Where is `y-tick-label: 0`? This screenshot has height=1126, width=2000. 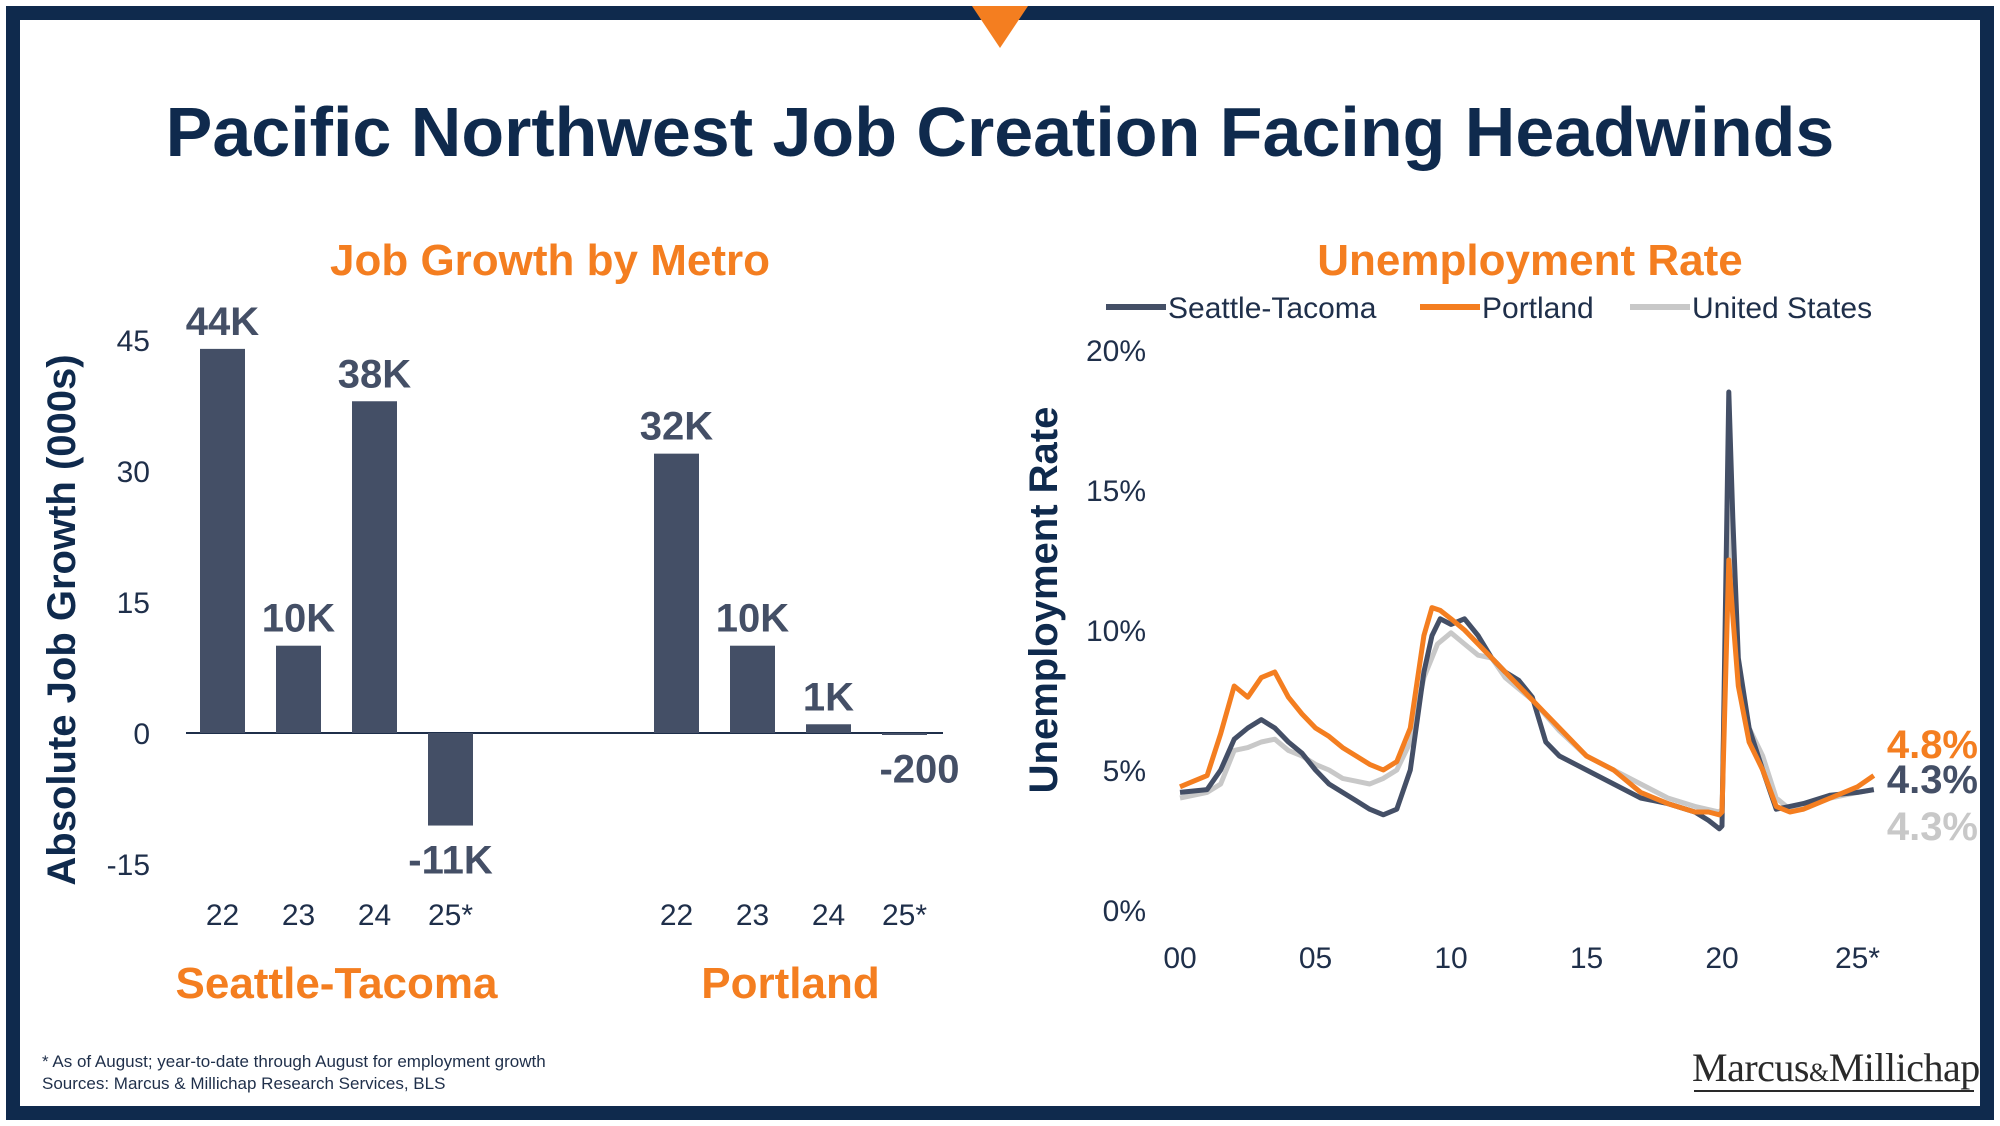
y-tick-label: 0 is located at coordinates (141, 734).